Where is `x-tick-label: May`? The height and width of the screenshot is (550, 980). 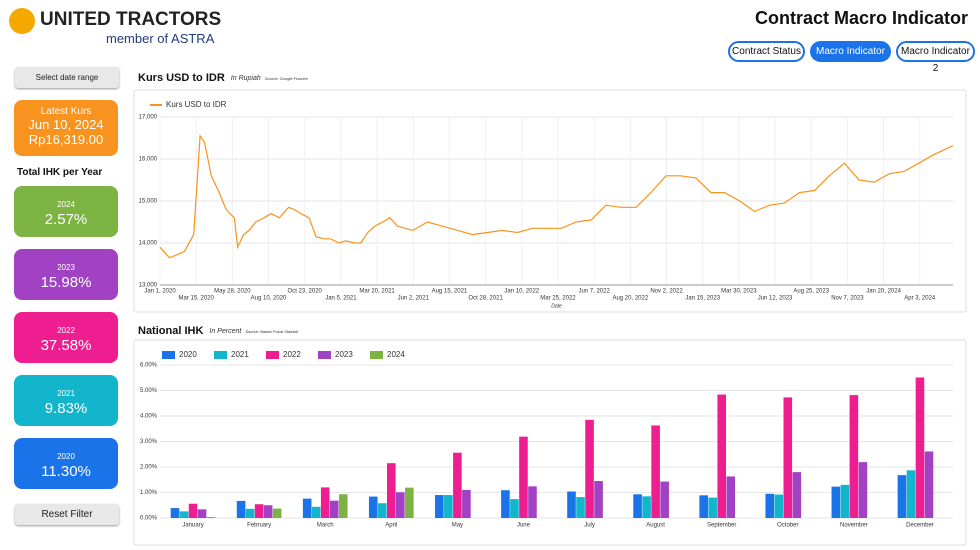 x-tick-label: May is located at coordinates (457, 526).